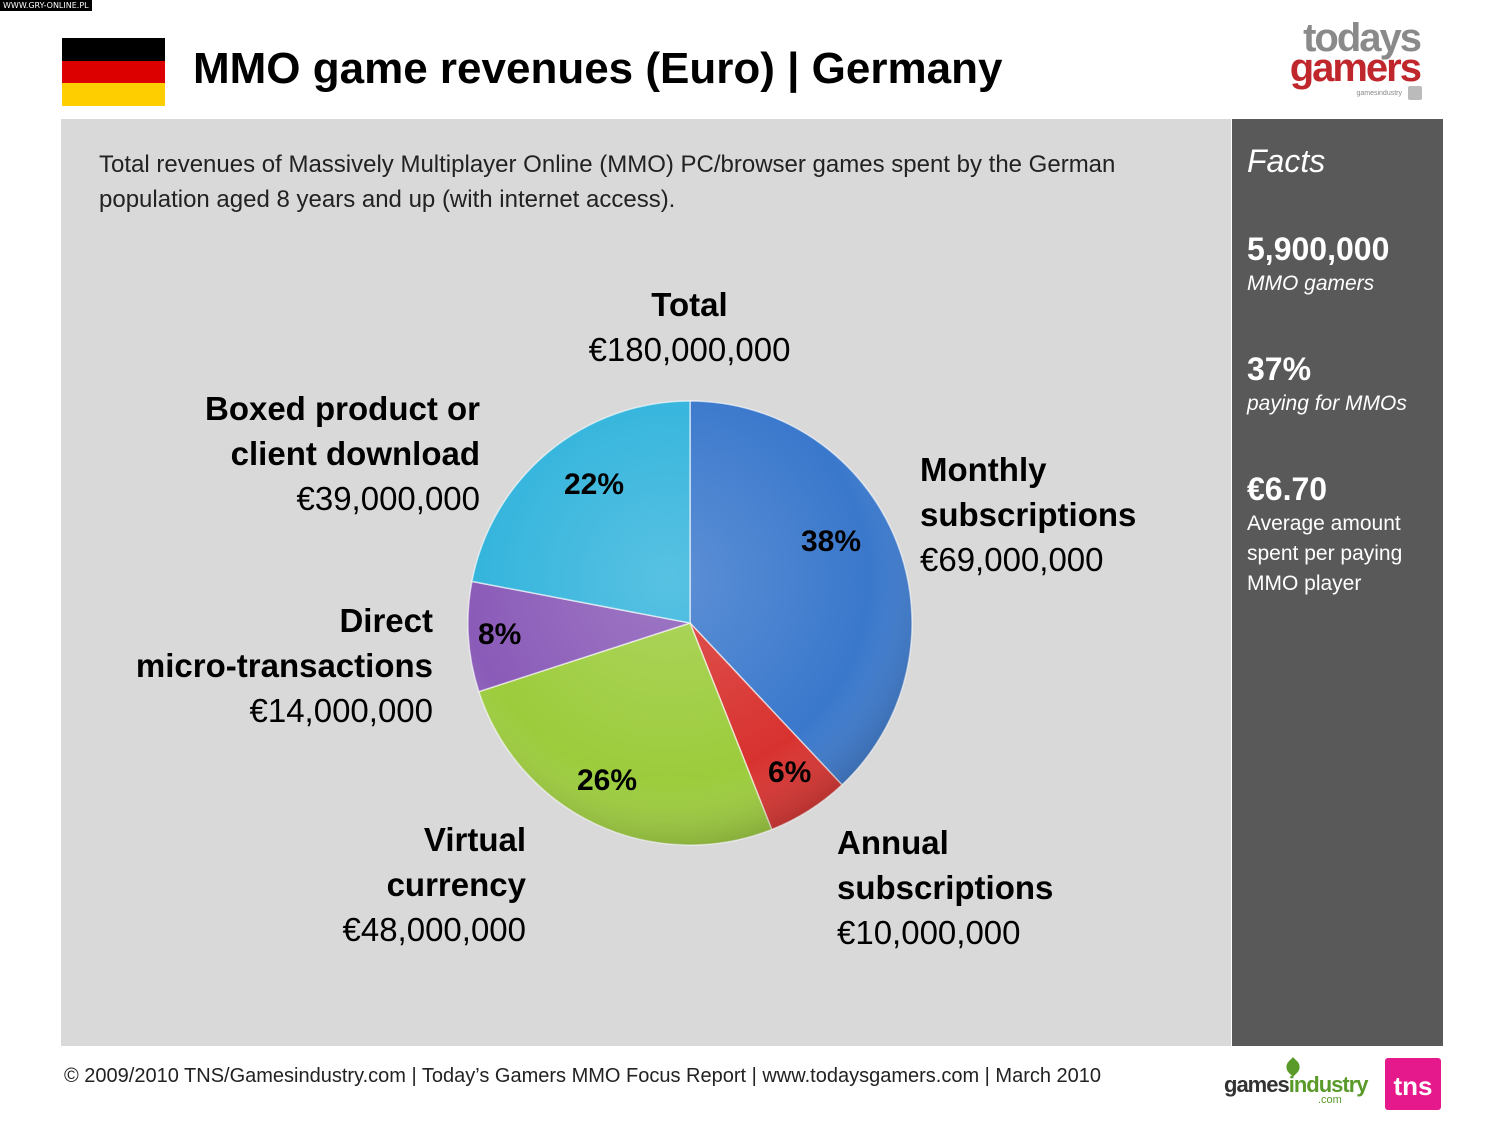 Image resolution: width=1504 pixels, height=1130 pixels. I want to click on label-boxed-amount: €39,000,000, so click(388, 498).